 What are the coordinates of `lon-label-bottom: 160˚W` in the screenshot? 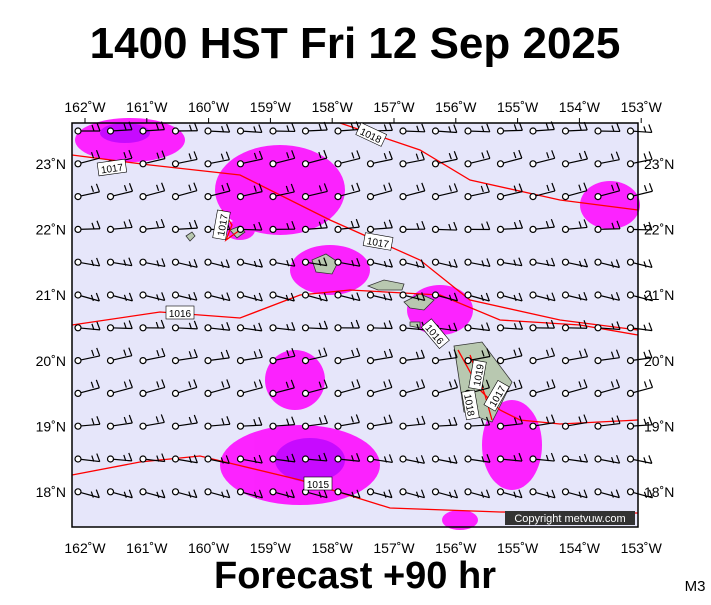 It's located at (209, 548).